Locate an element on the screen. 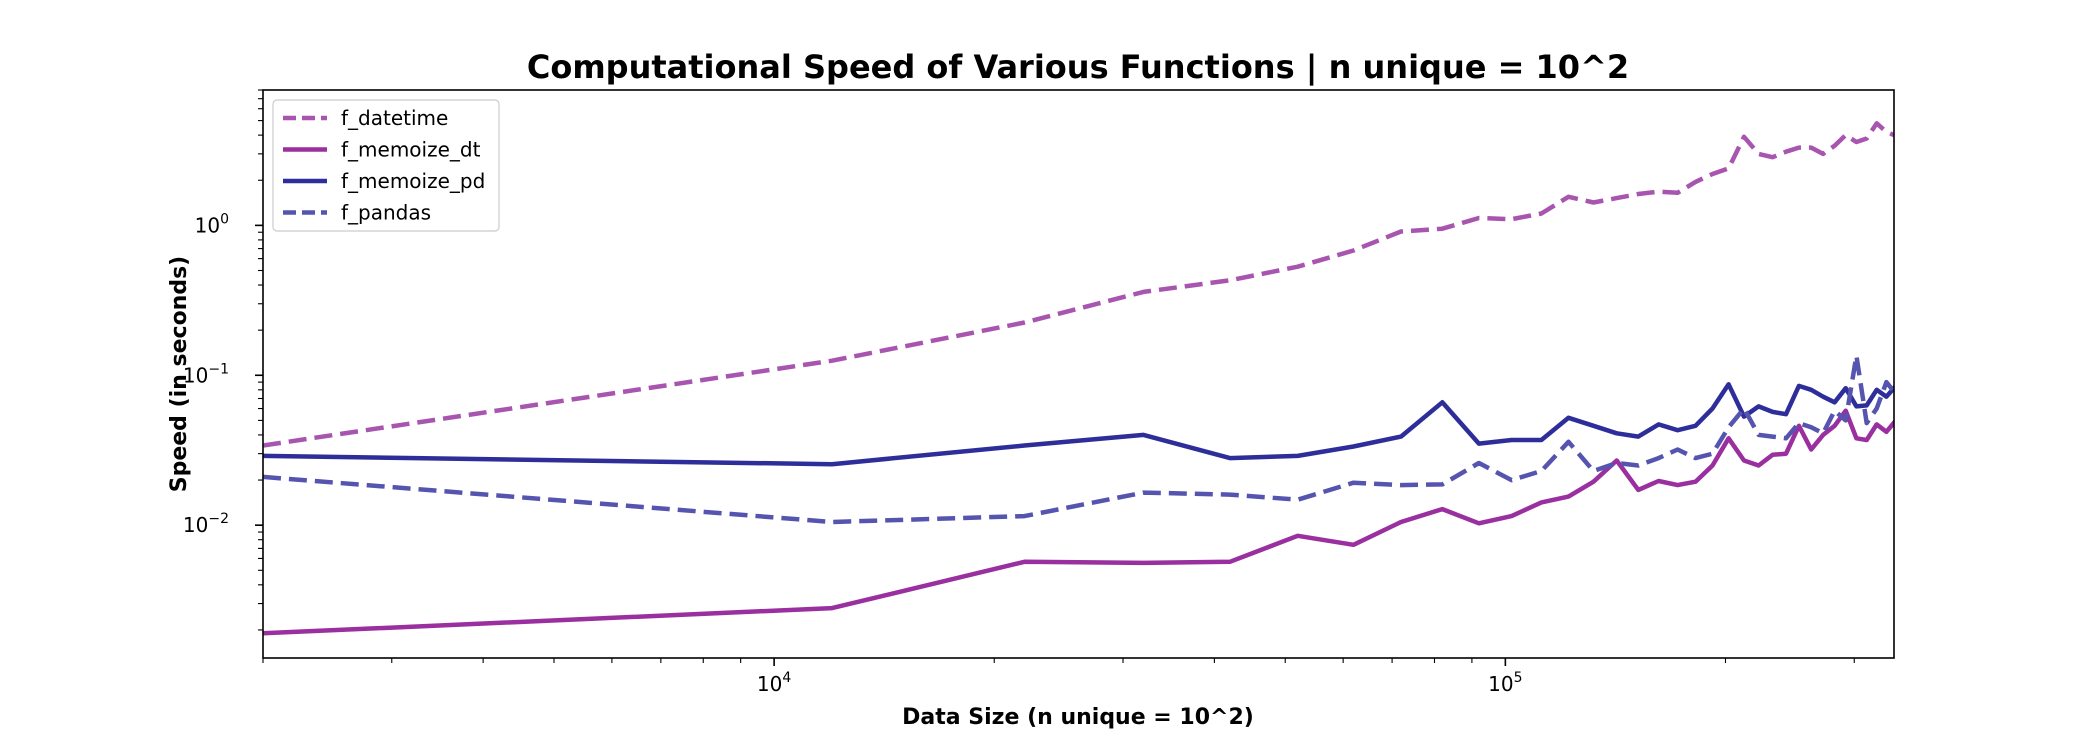 Image resolution: width=2100 pixels, height=750 pixels. y-tick-label: 10⁰ is located at coordinates (212, 224).